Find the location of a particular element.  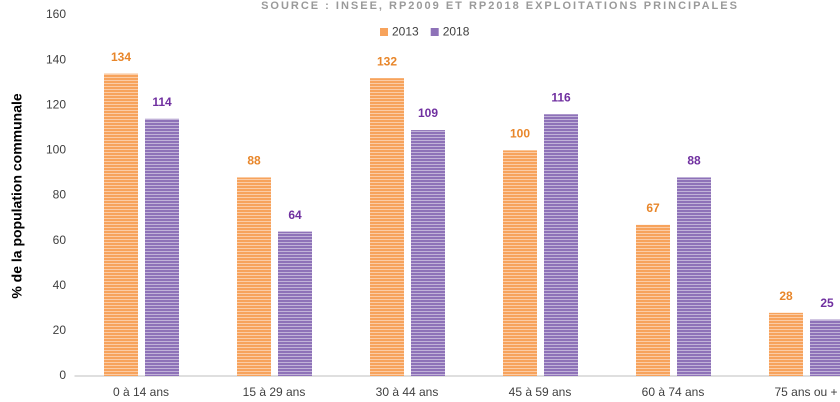

data-label: 114 is located at coordinates (162, 102).